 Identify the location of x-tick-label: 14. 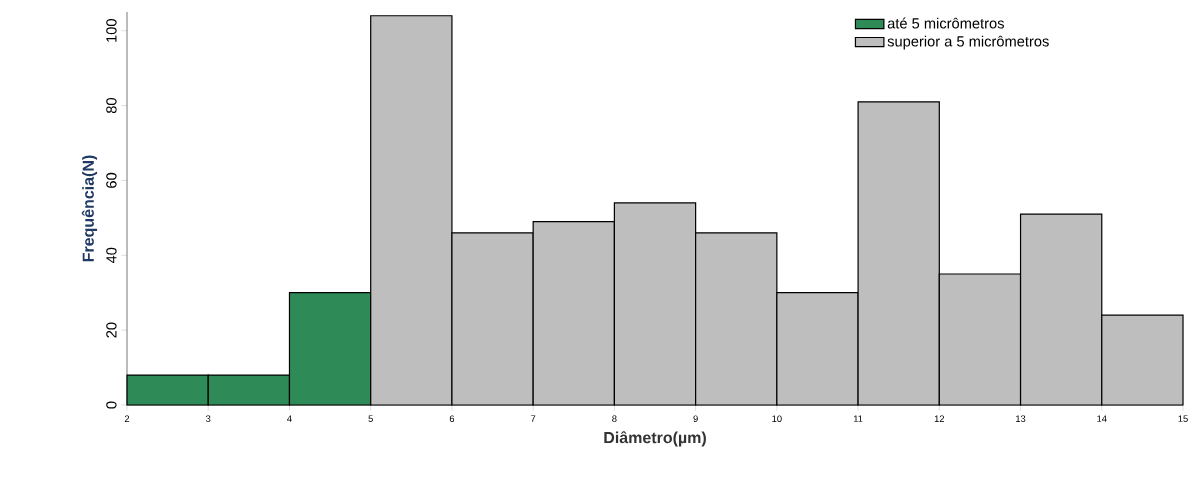
(1102, 418).